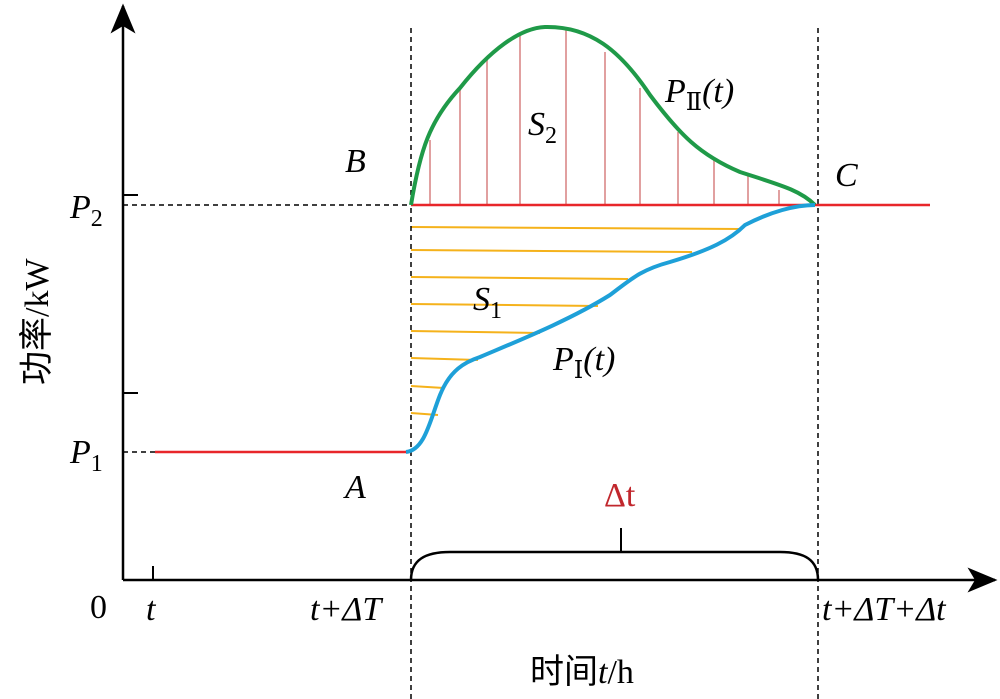 Image resolution: width=1000 pixels, height=699 pixels. Describe the element at coordinates (86, 455) in the screenshot. I see `y-tick-label-p1: P1` at that location.